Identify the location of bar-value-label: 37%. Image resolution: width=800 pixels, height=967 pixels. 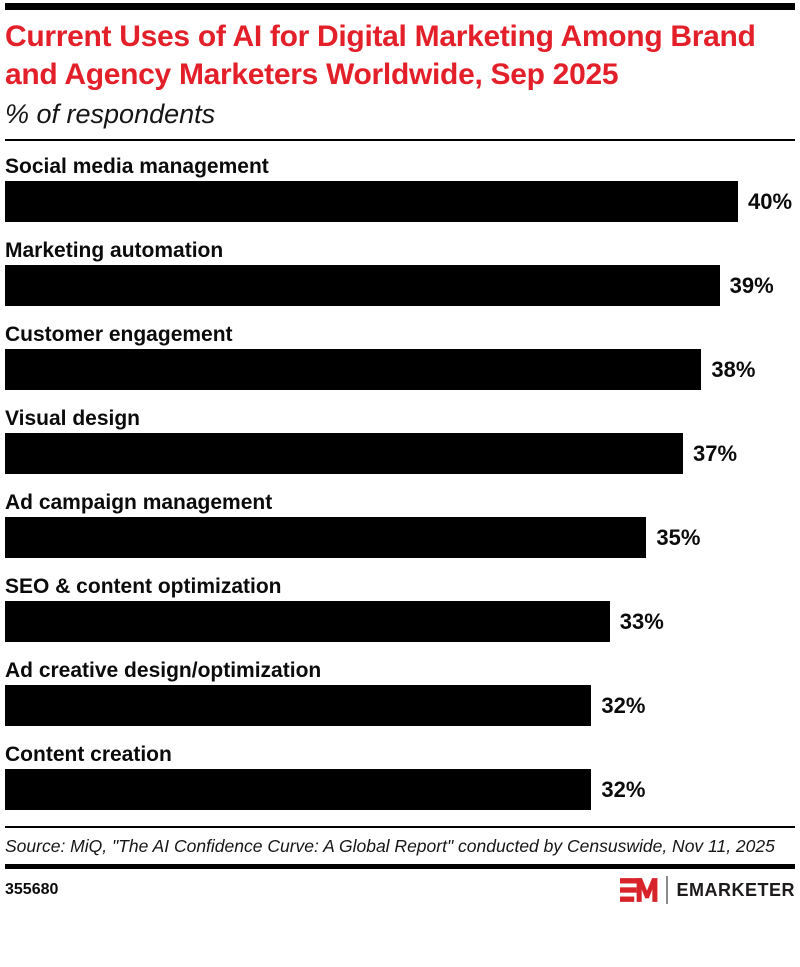
(715, 453).